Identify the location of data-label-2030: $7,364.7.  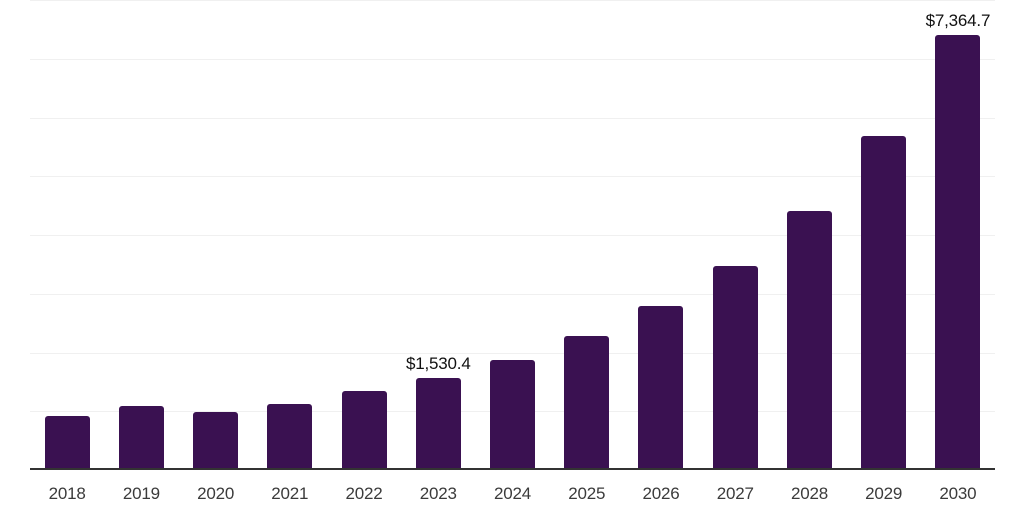
(958, 21).